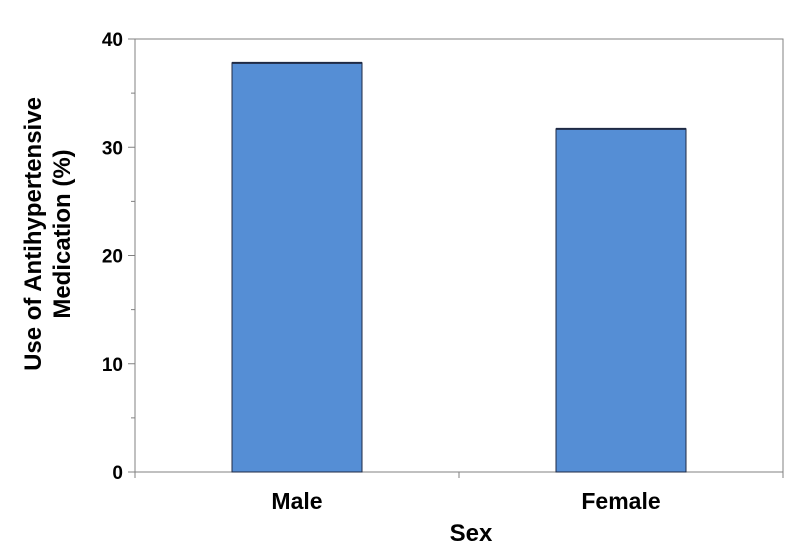 The height and width of the screenshot is (554, 786). What do you see at coordinates (621, 300) in the screenshot?
I see `bar-female` at bounding box center [621, 300].